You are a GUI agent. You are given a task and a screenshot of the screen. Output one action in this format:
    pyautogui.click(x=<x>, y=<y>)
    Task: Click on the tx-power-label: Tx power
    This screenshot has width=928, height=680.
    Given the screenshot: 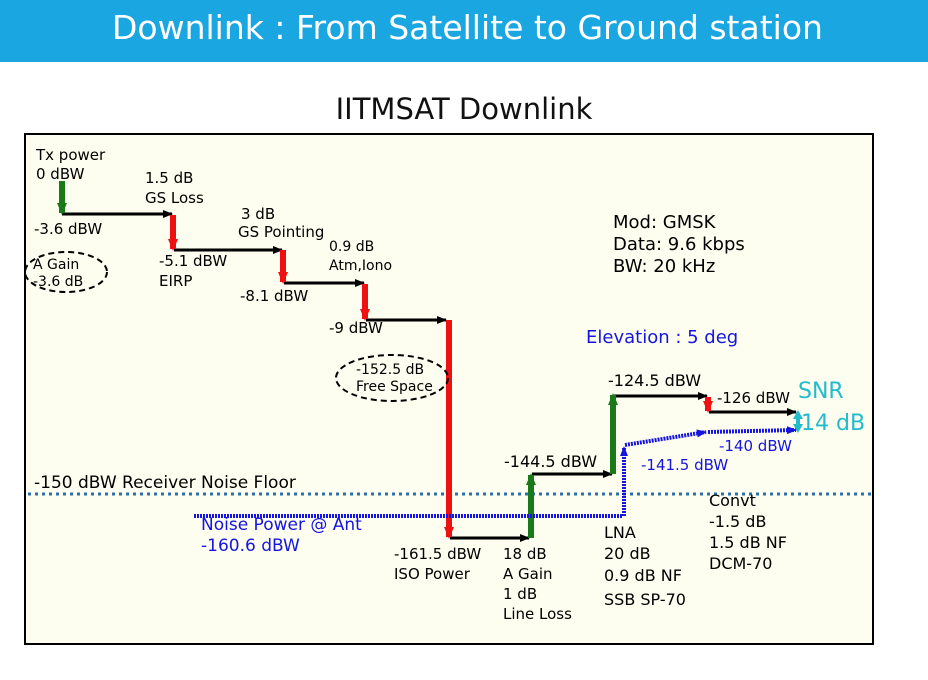 What is the action you would take?
    pyautogui.click(x=70, y=155)
    